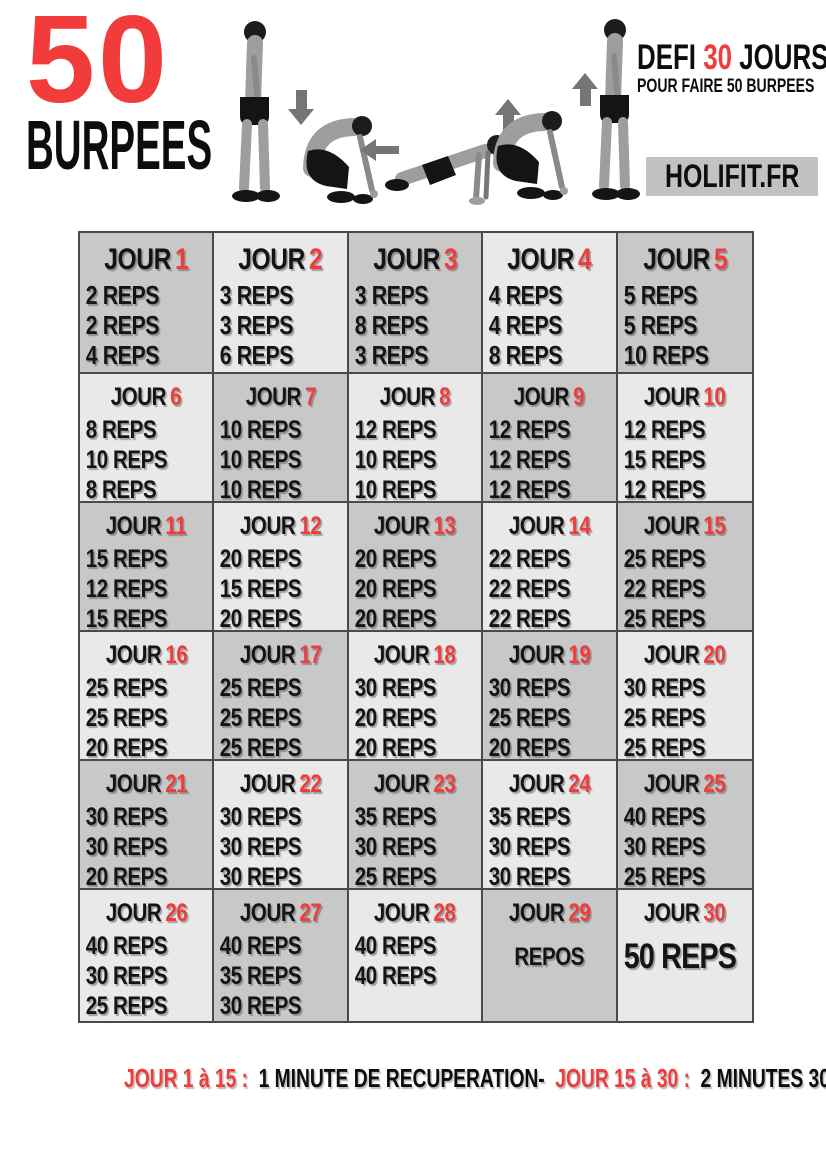 The width and height of the screenshot is (826, 1169). I want to click on day-header: JOUR 2, so click(280, 255).